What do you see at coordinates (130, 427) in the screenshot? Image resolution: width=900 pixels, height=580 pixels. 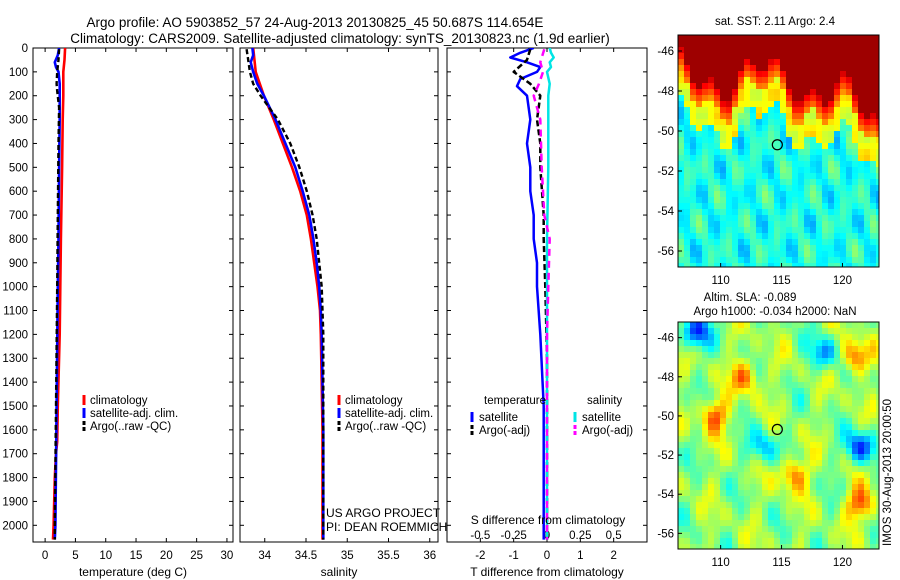 I see `legend-label: Argo(..raw -QC)` at bounding box center [130, 427].